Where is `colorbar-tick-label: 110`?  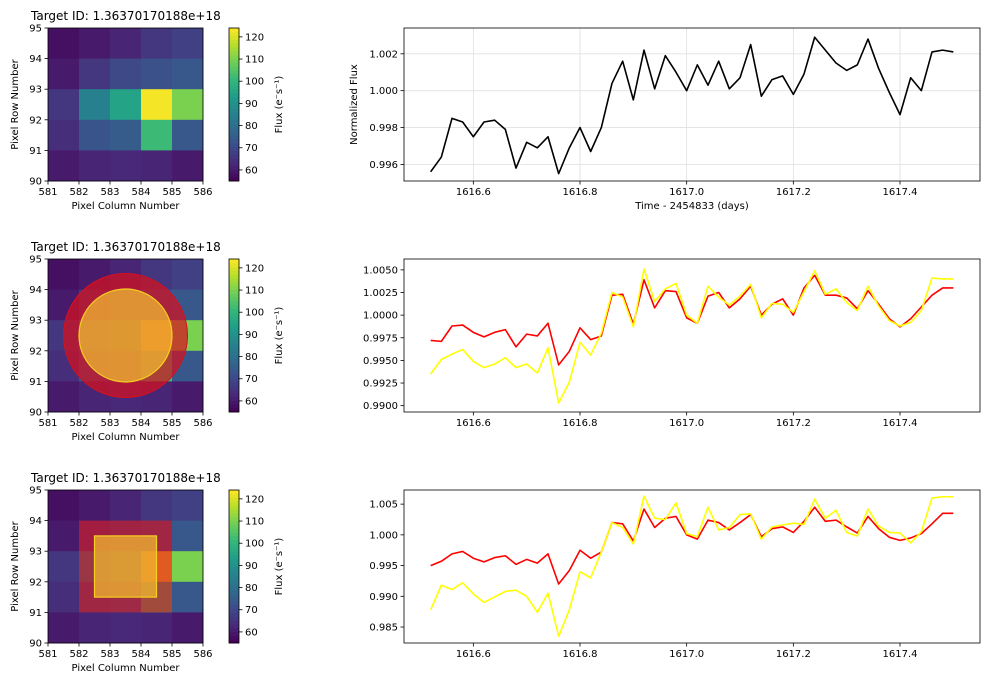
colorbar-tick-label: 110 is located at coordinates (254, 291).